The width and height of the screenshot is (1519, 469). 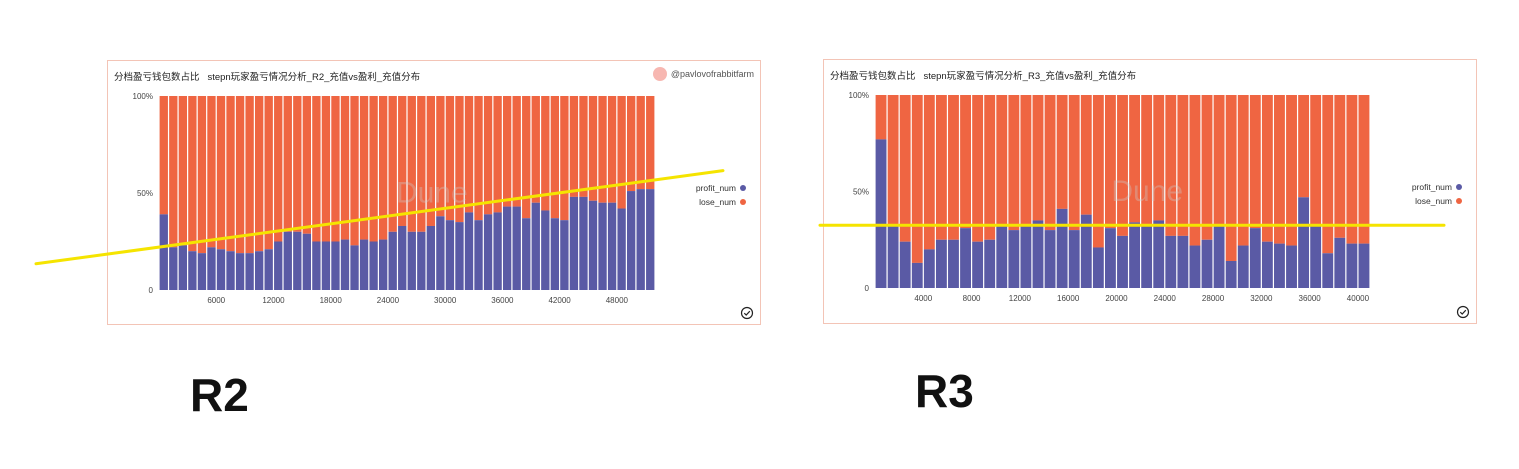 I want to click on y-tick-label: 50%, so click(x=861, y=192).